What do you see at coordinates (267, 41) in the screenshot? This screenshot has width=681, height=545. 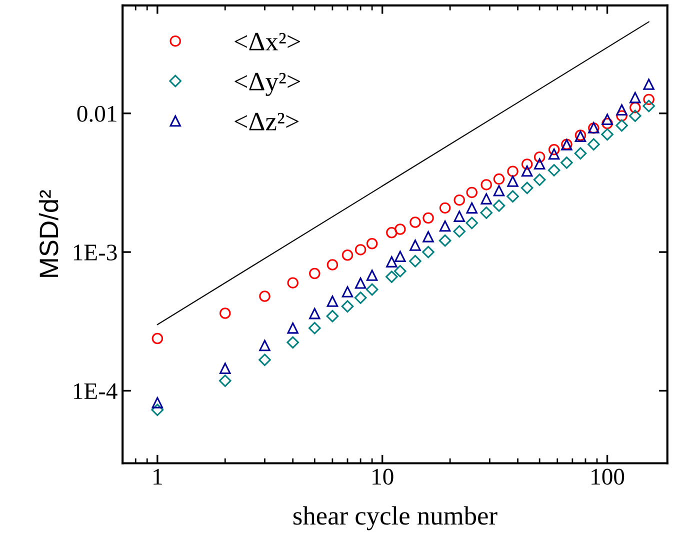 I see `legend-label: <Δx²>` at bounding box center [267, 41].